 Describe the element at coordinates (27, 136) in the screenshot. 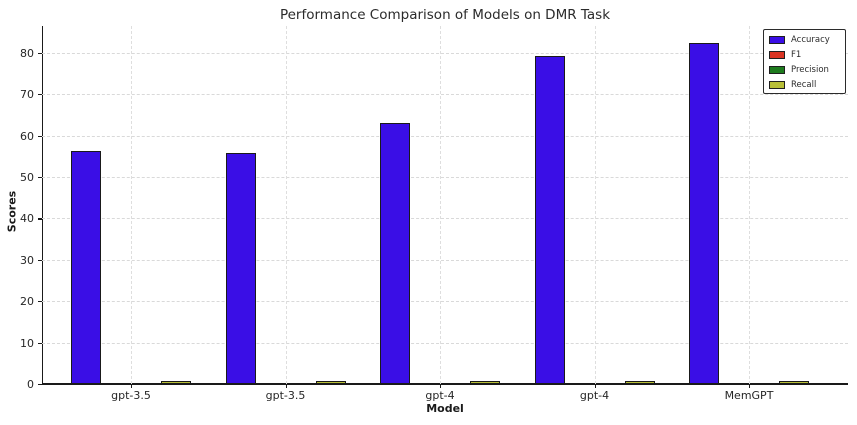

I see `y-tick-label: 60` at that location.